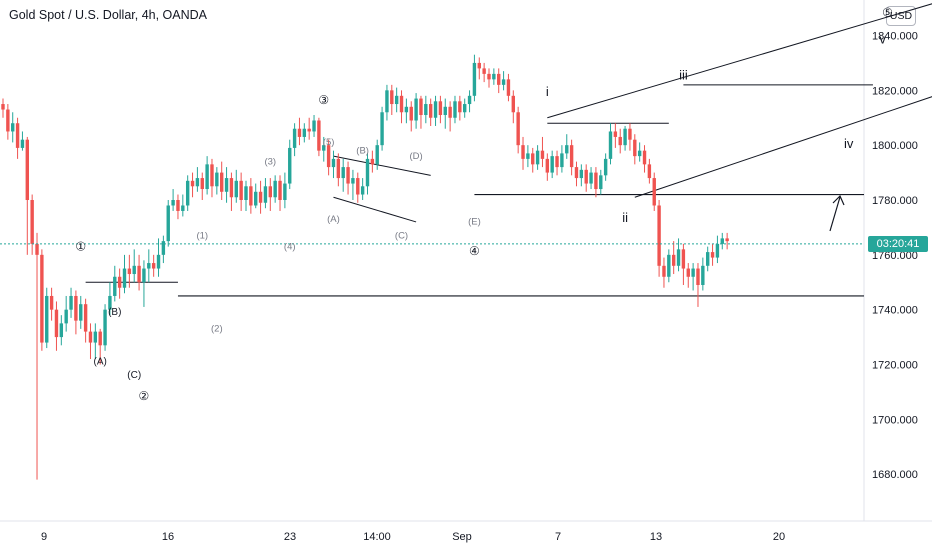 This screenshot has width=932, height=550. I want to click on time-tick-label: 7, so click(558, 537).